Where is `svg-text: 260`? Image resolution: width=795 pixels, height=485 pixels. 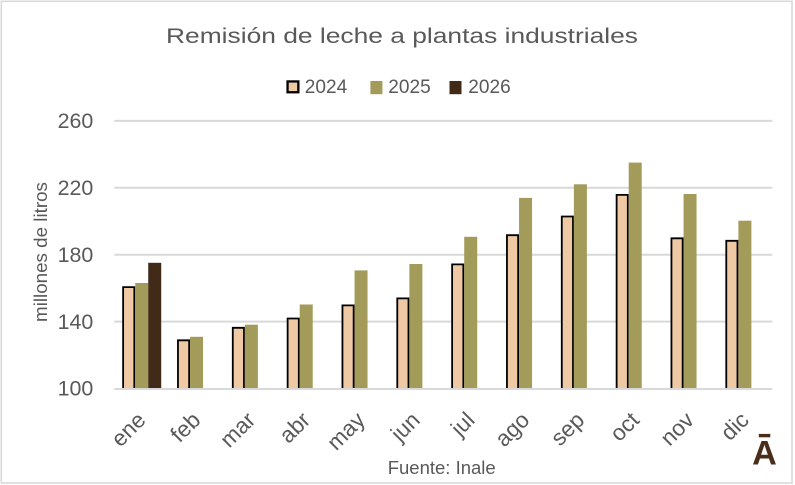
svg-text: 260 is located at coordinates (76, 121).